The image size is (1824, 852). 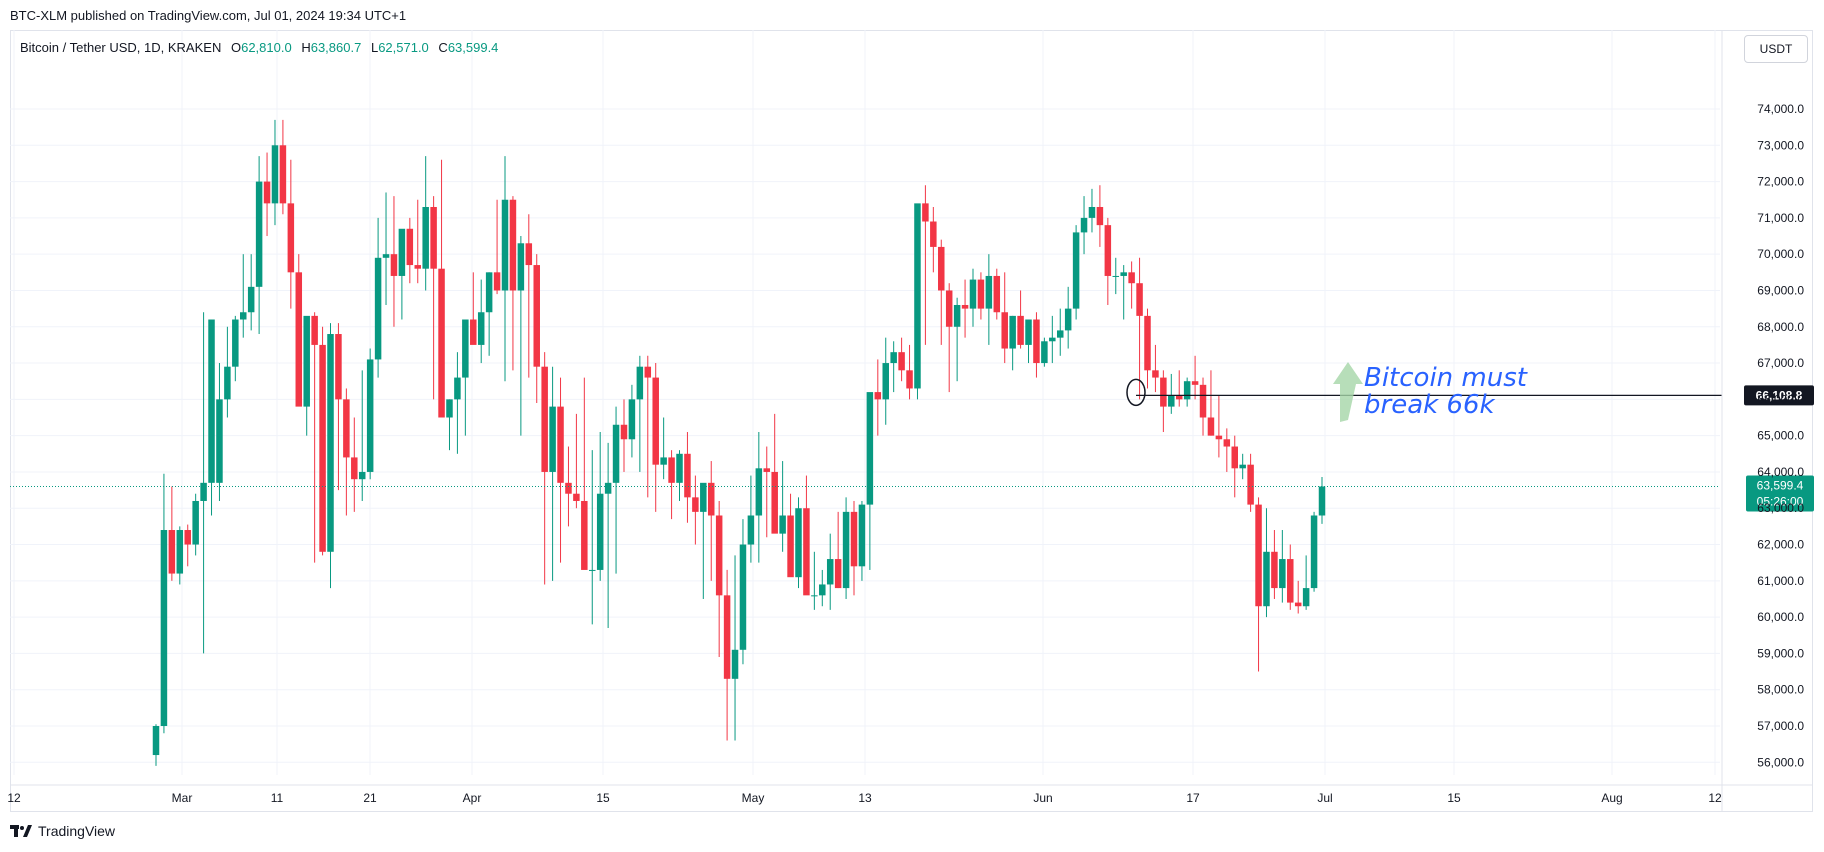 What do you see at coordinates (1193, 798) in the screenshot?
I see `time-tick-label: 17` at bounding box center [1193, 798].